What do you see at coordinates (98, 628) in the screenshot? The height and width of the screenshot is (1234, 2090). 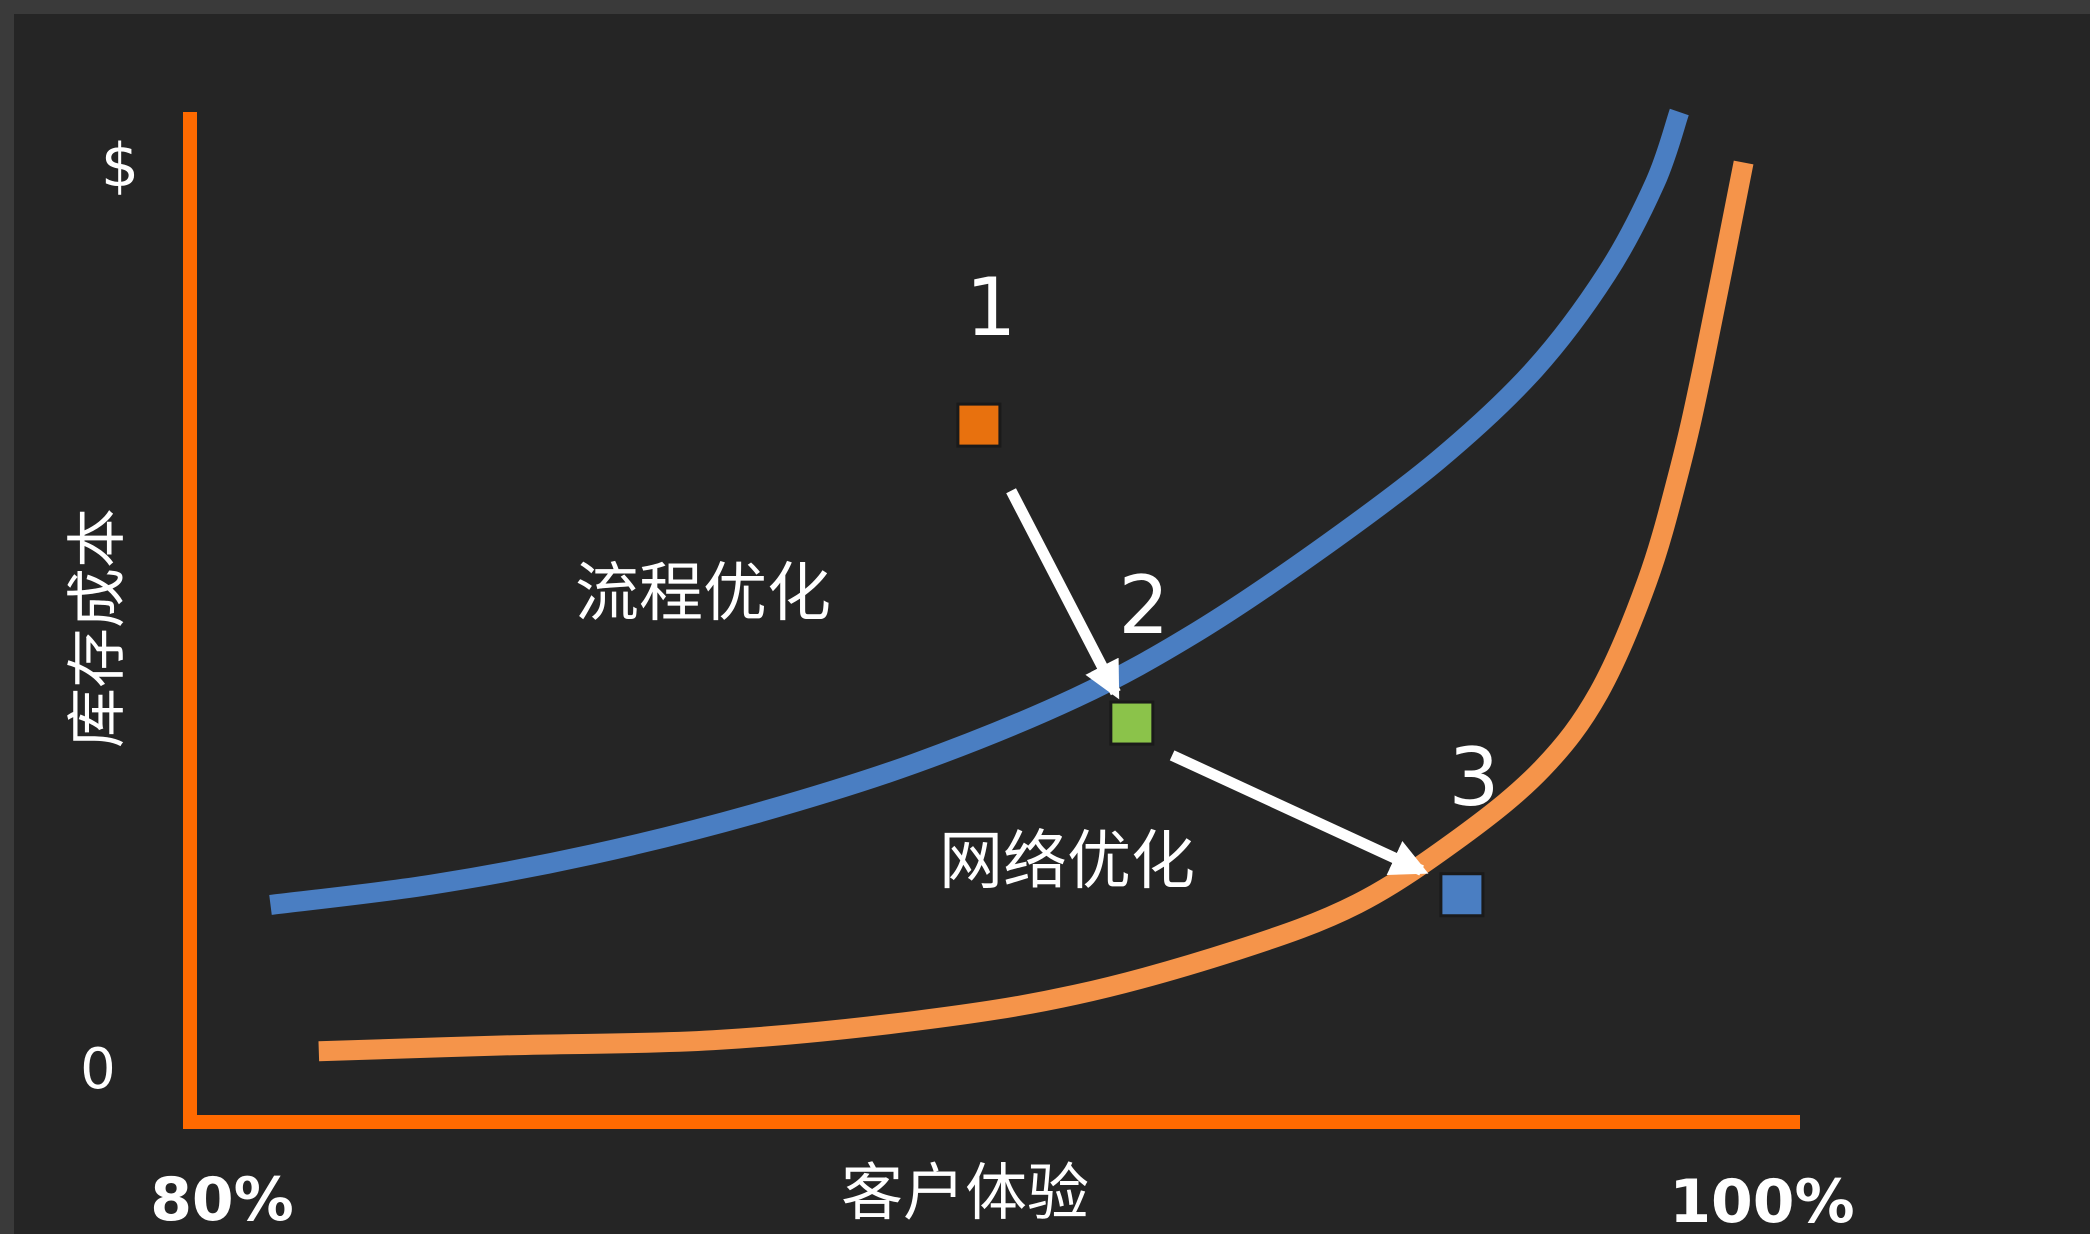 I see `y-axis-label: 库存成本` at bounding box center [98, 628].